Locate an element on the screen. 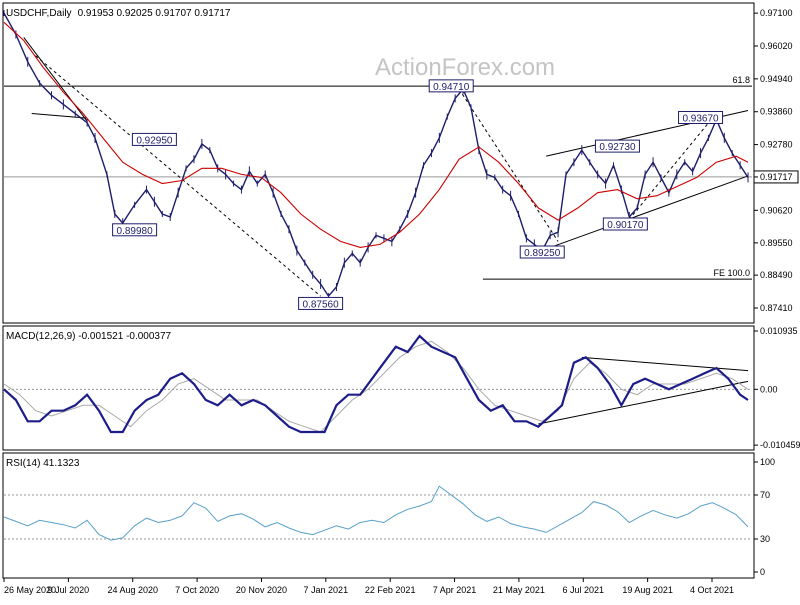  price-level-label: 0.87560 is located at coordinates (321, 304).